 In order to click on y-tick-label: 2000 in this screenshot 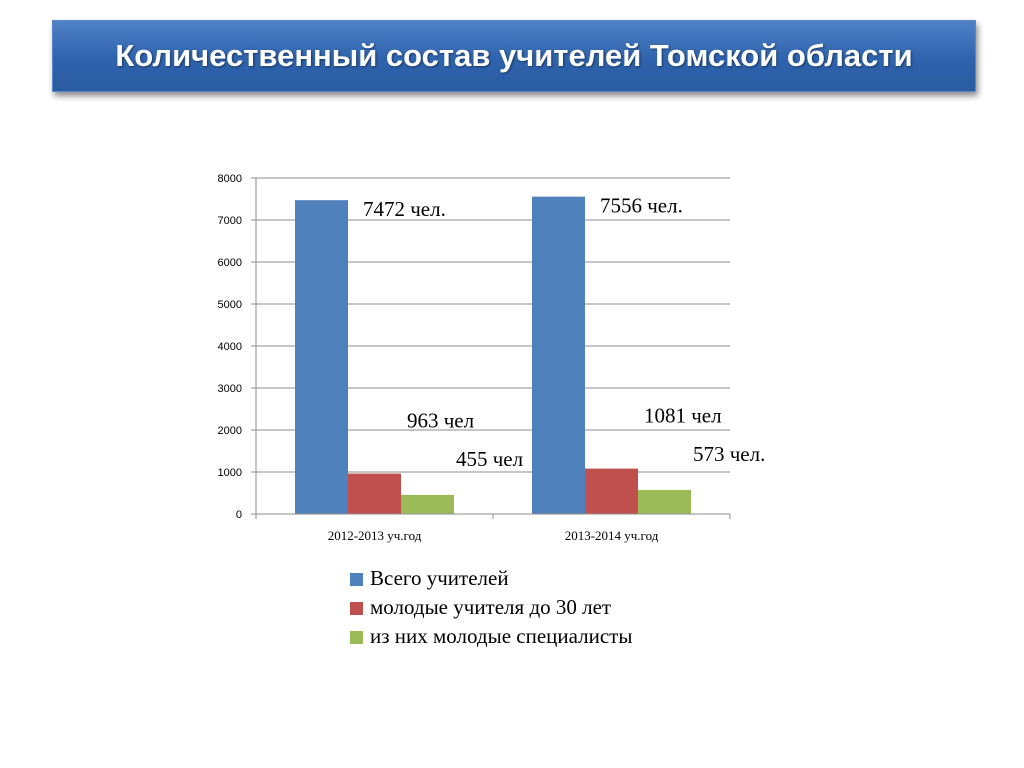, I will do `click(230, 431)`.